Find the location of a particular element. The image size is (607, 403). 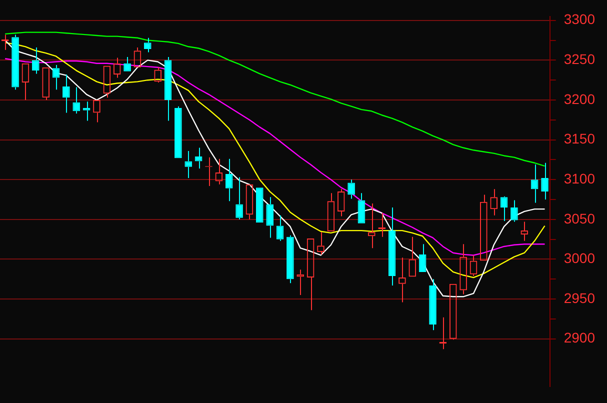

y-tick-label: 2950 is located at coordinates (580, 298).